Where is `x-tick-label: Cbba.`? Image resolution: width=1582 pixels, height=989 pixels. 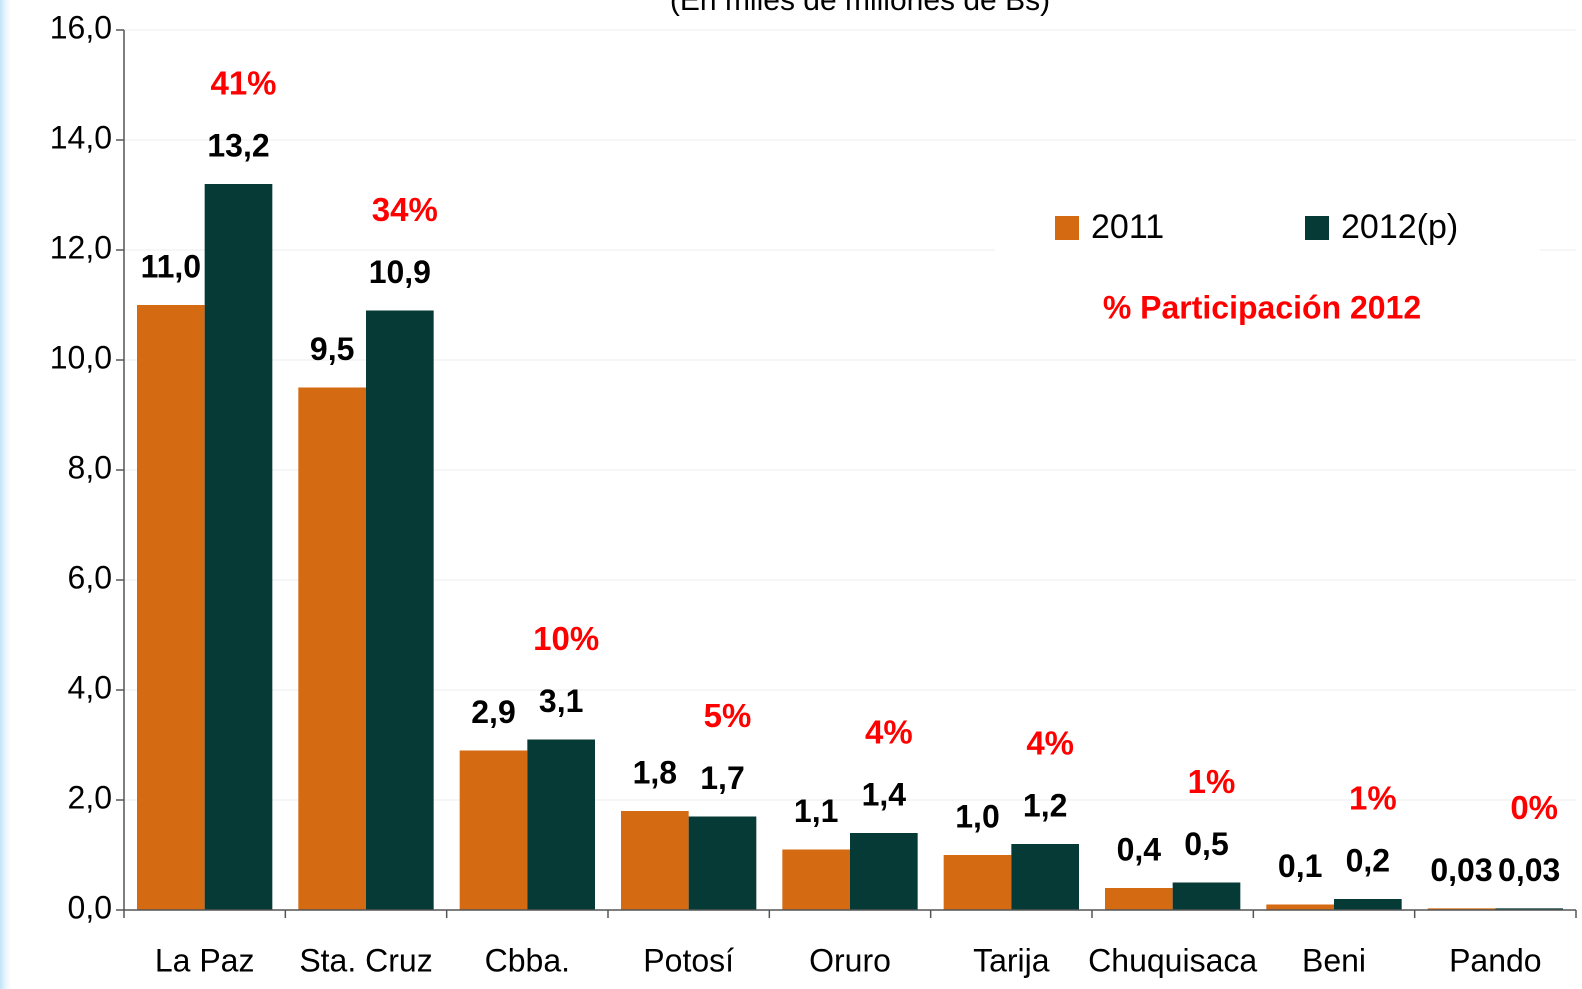 x-tick-label: Cbba. is located at coordinates (527, 960).